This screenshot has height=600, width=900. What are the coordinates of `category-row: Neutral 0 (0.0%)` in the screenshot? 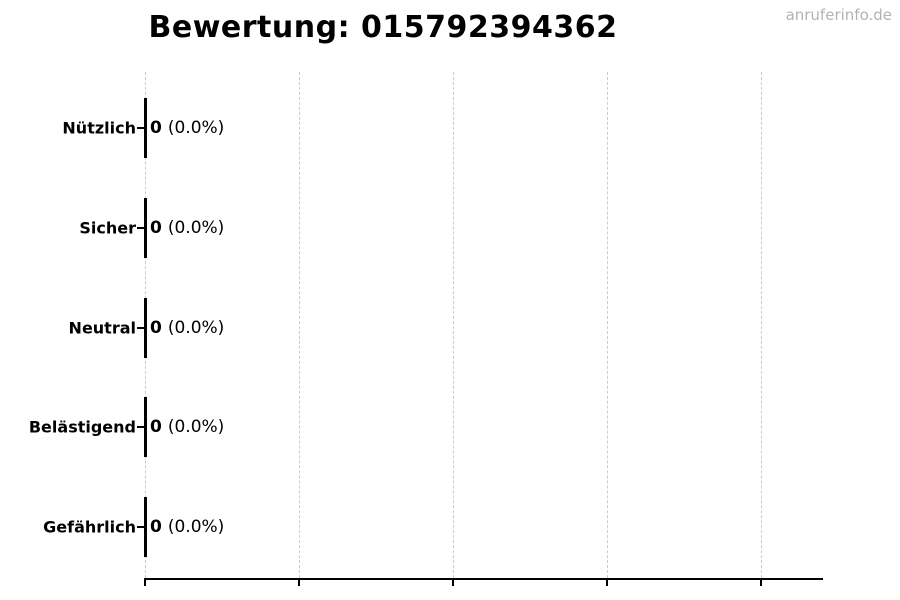 It's located at (450, 328).